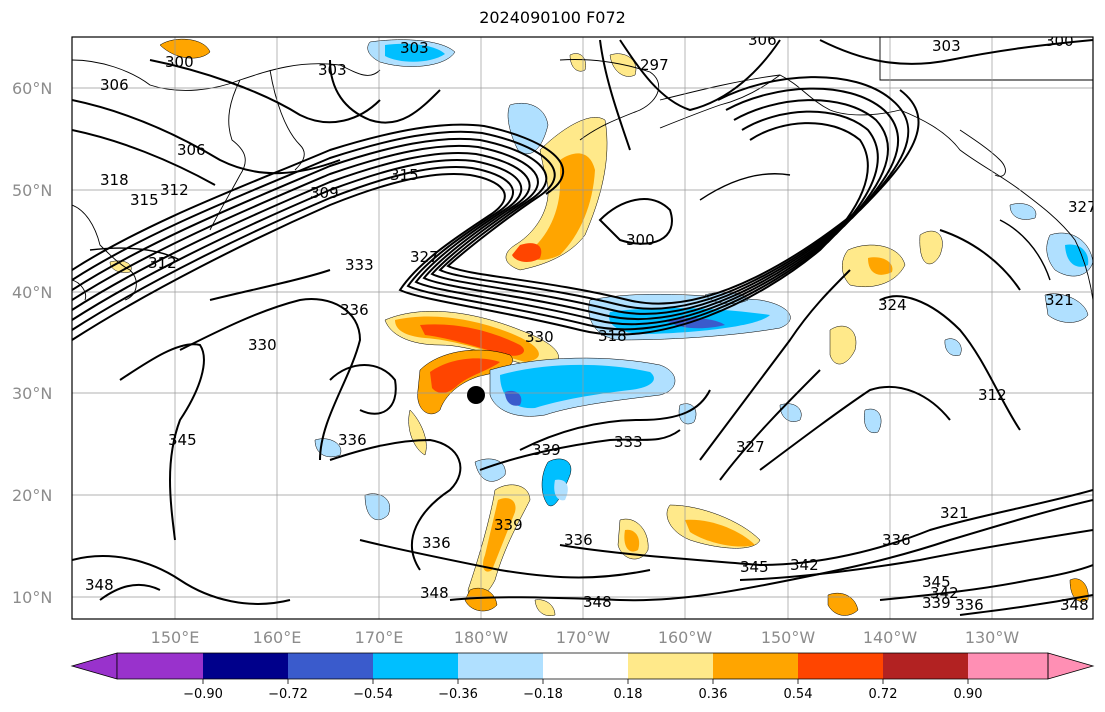 This screenshot has width=1105, height=712. I want to click on lon-tick-label: 180°W, so click(481, 637).